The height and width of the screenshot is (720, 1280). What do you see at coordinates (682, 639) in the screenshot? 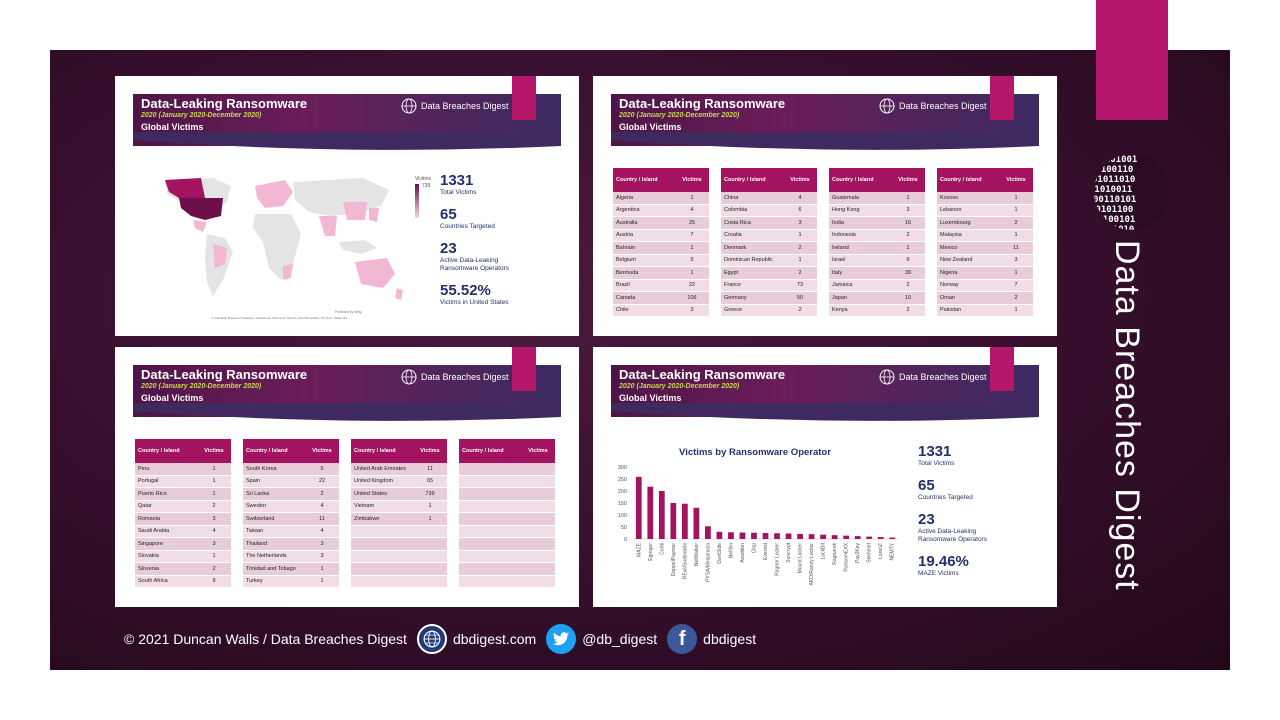
I see `facebook-icon: f` at bounding box center [682, 639].